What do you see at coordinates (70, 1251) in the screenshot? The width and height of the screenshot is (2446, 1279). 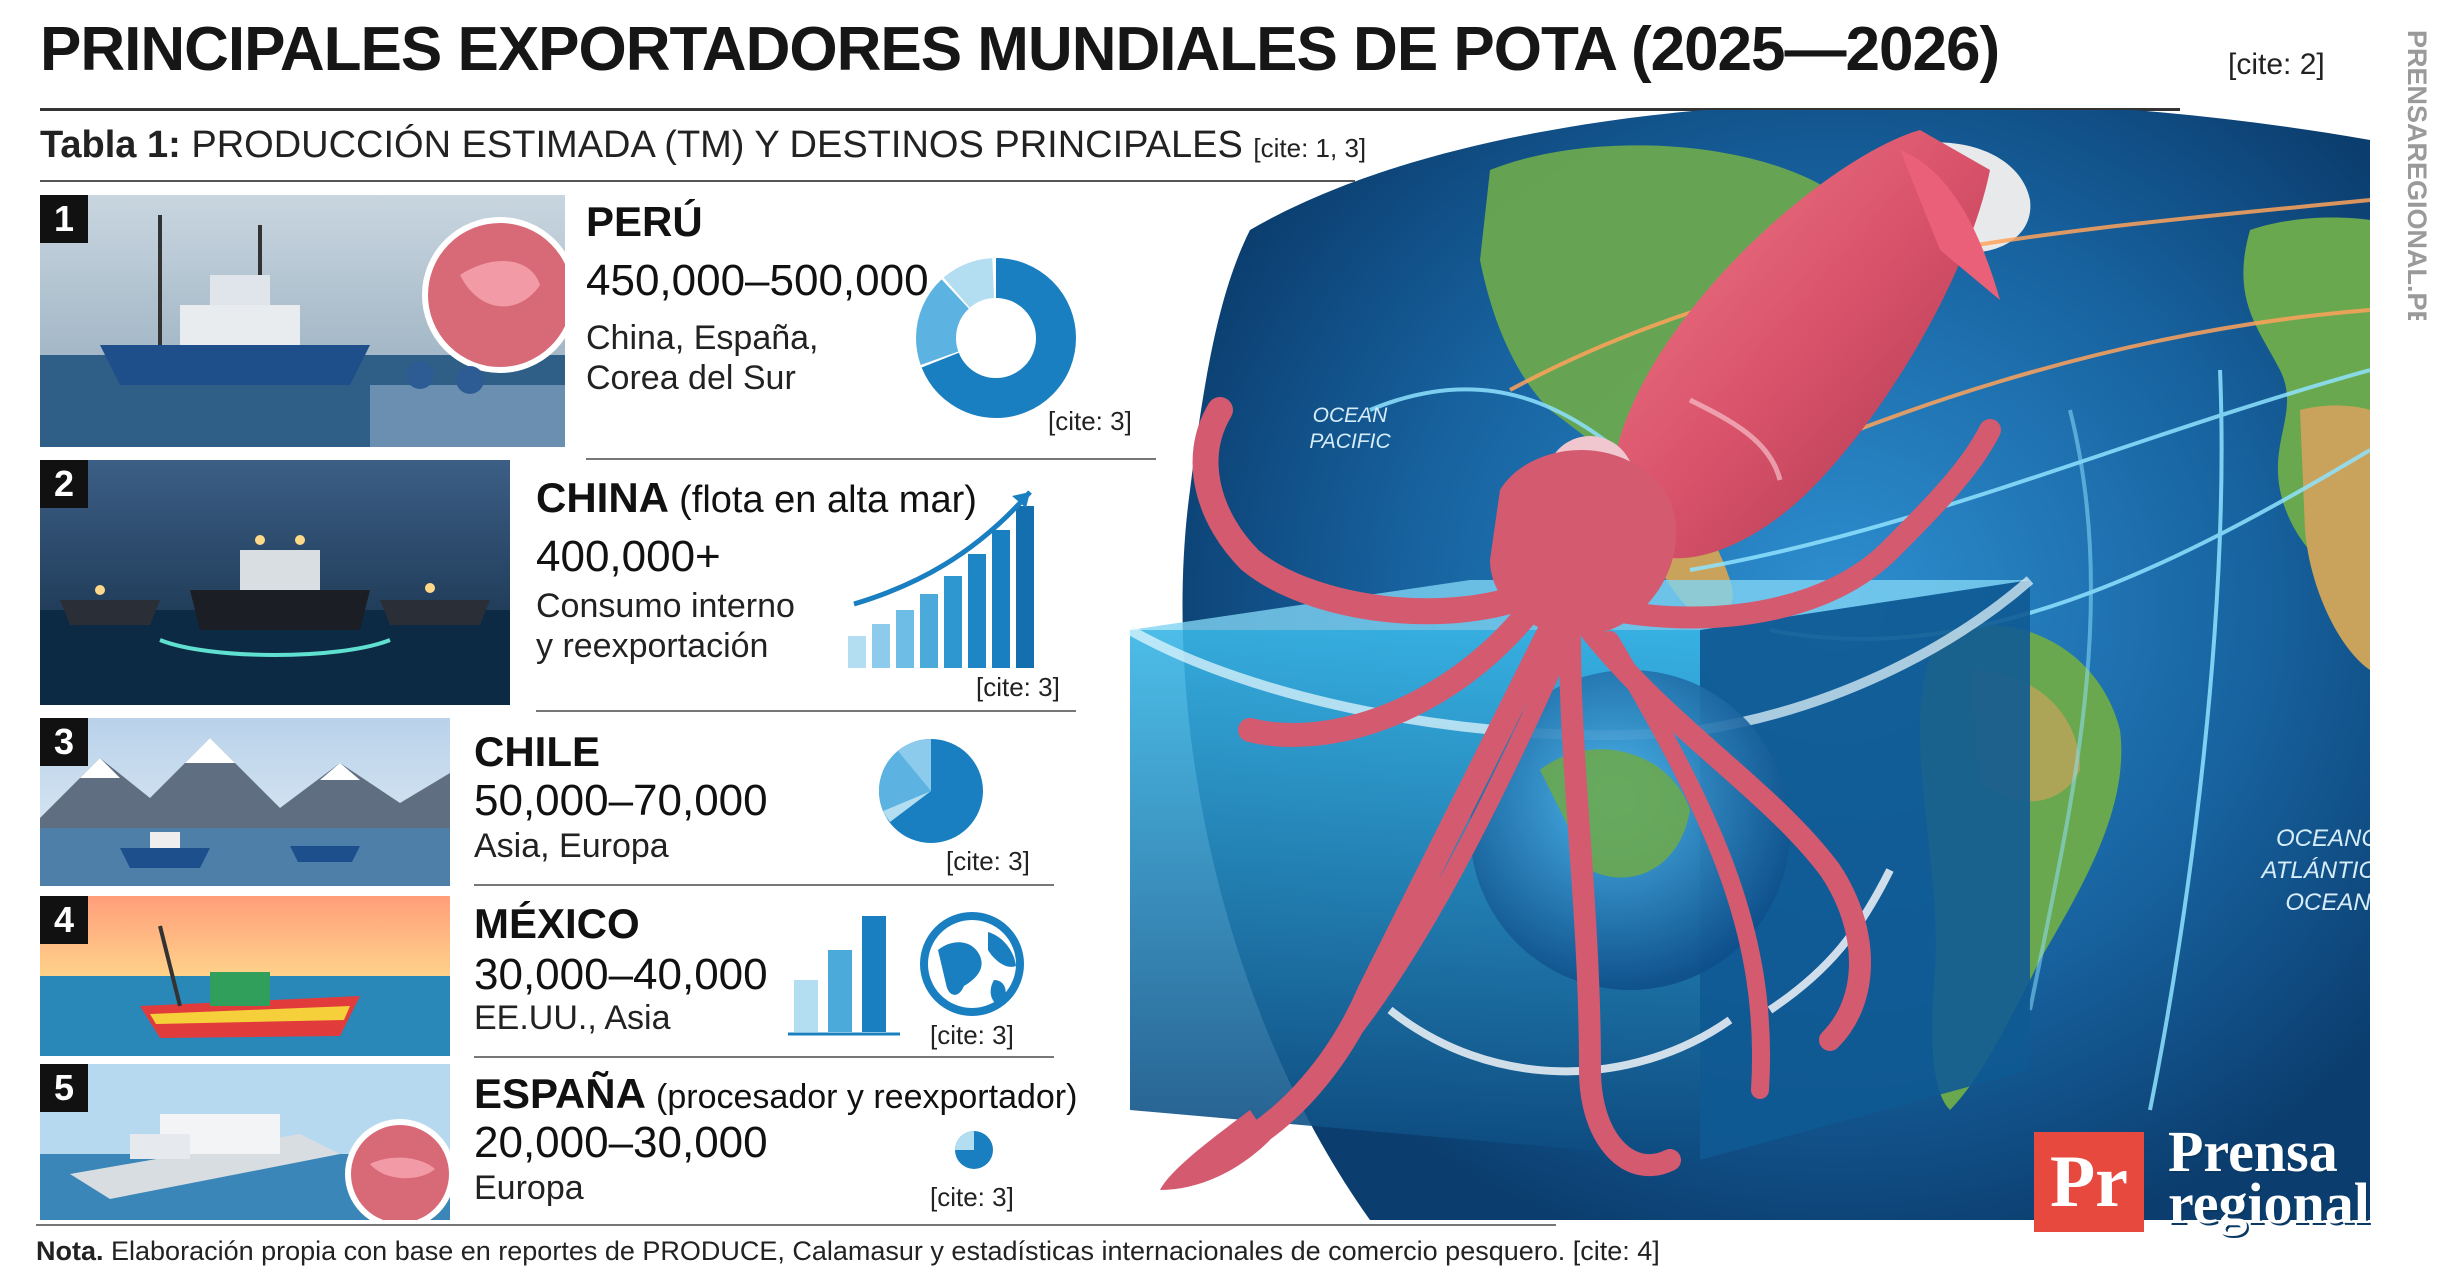 I see `footnote-prefix: Nota.` at bounding box center [70, 1251].